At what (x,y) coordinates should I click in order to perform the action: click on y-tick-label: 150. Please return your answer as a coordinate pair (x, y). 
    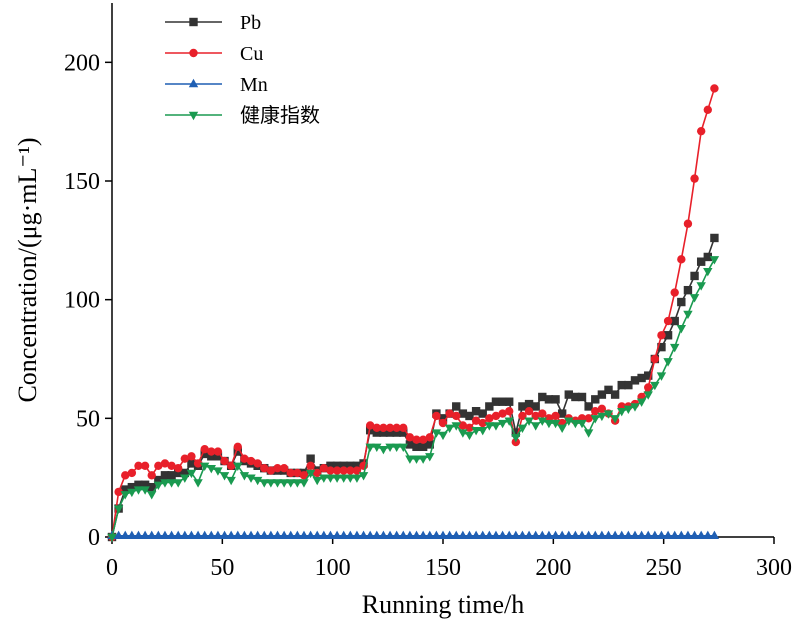
    Looking at the image, I should click on (82, 182).